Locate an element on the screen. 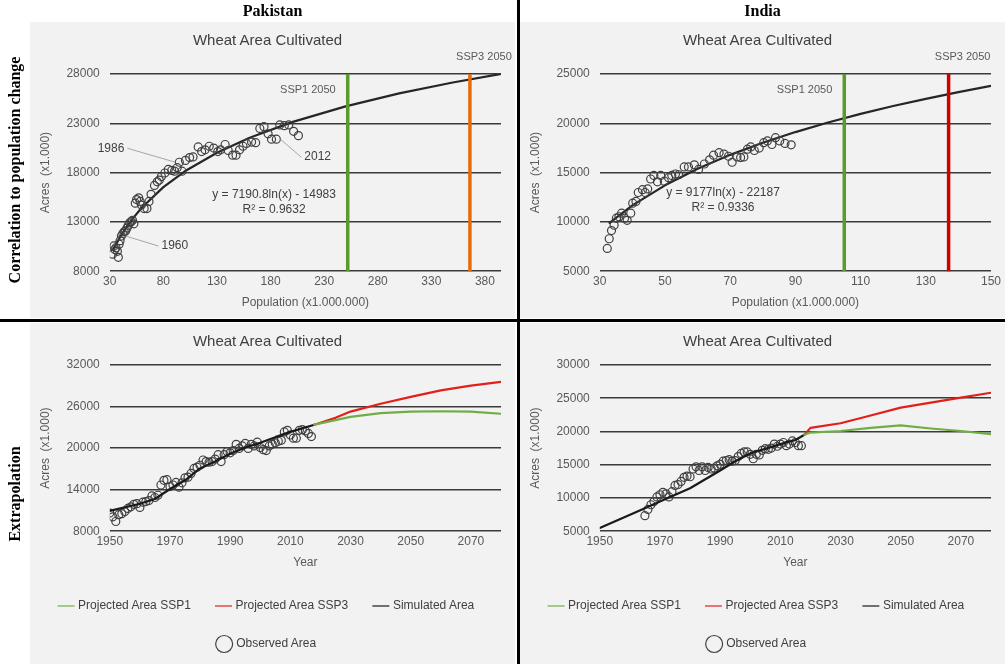 The height and width of the screenshot is (664, 1005). x-tick-label: 130 is located at coordinates (217, 280).